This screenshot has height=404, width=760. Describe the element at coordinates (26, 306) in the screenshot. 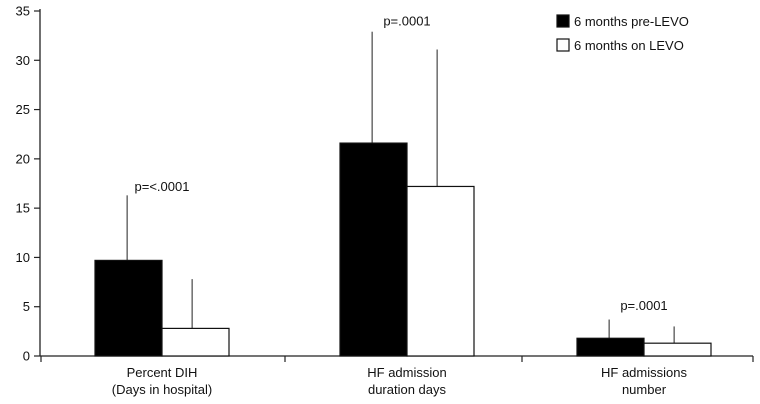

I see `y-tick-label: 5` at that location.